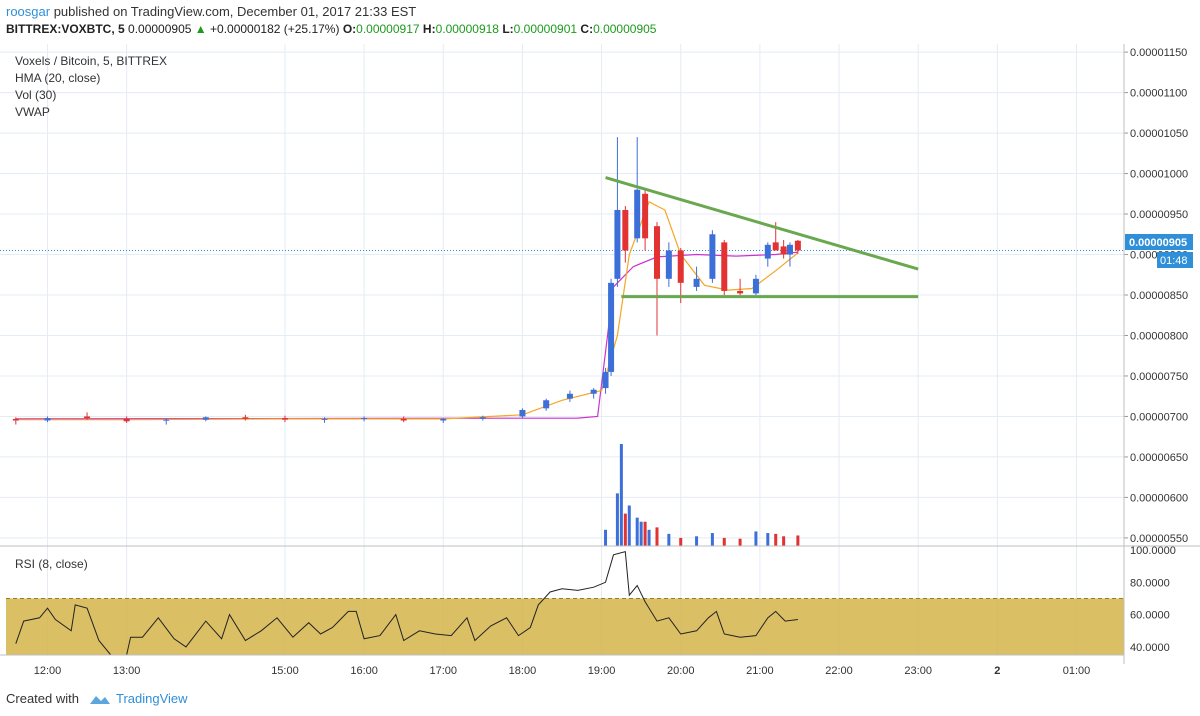  Describe the element at coordinates (508, 29) in the screenshot. I see `low-label: L:` at that location.